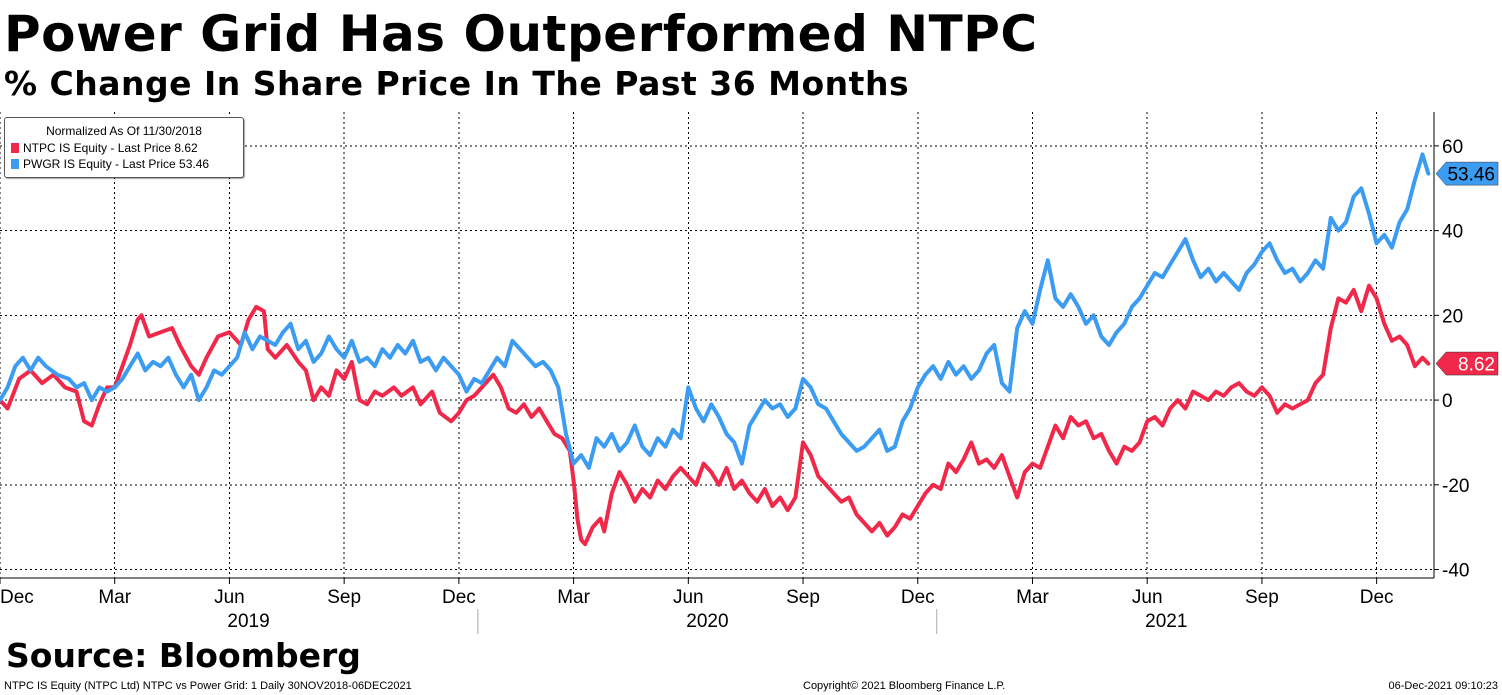 The height and width of the screenshot is (695, 1502). Describe the element at coordinates (110, 148) in the screenshot. I see `legend-label-ntpc: NTPC IS Equity - Last Price 8.62` at that location.